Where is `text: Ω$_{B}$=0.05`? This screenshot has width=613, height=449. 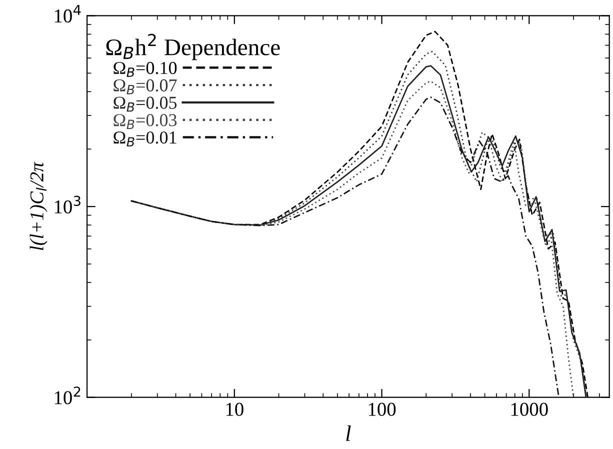 text: Ω$_{B}$=0.05 is located at coordinates (145, 104).